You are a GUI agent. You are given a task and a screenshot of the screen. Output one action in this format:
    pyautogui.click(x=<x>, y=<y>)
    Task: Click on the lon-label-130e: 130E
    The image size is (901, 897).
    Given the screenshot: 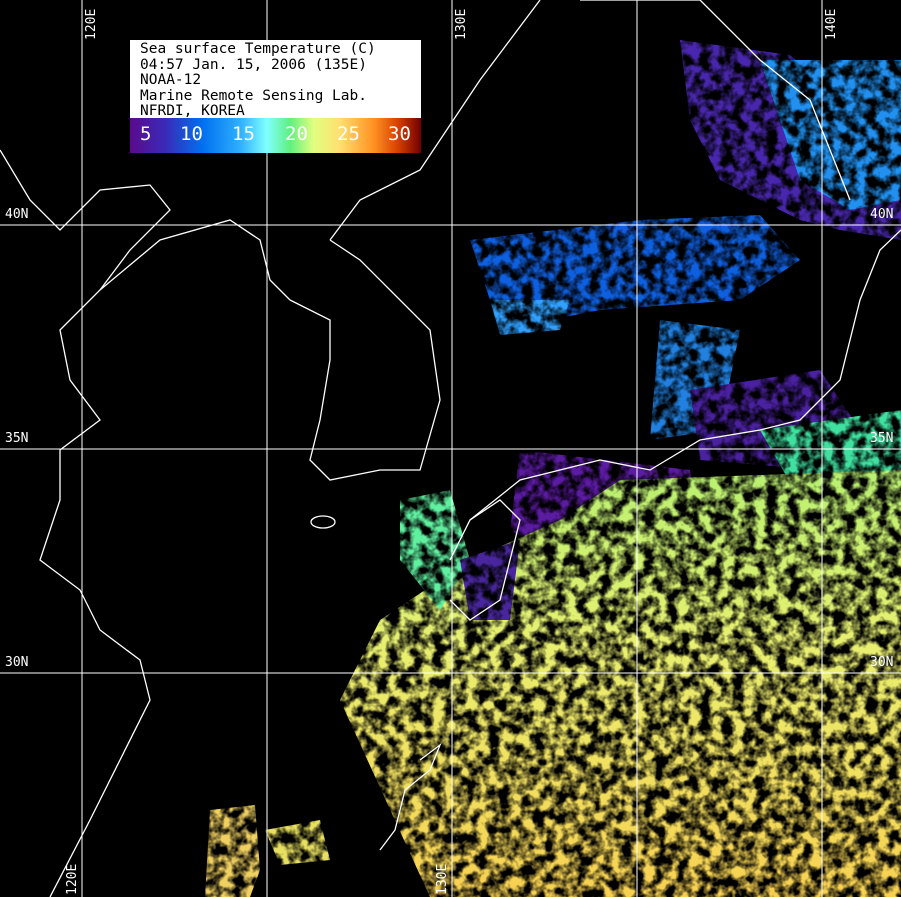 What is the action you would take?
    pyautogui.click(x=461, y=24)
    